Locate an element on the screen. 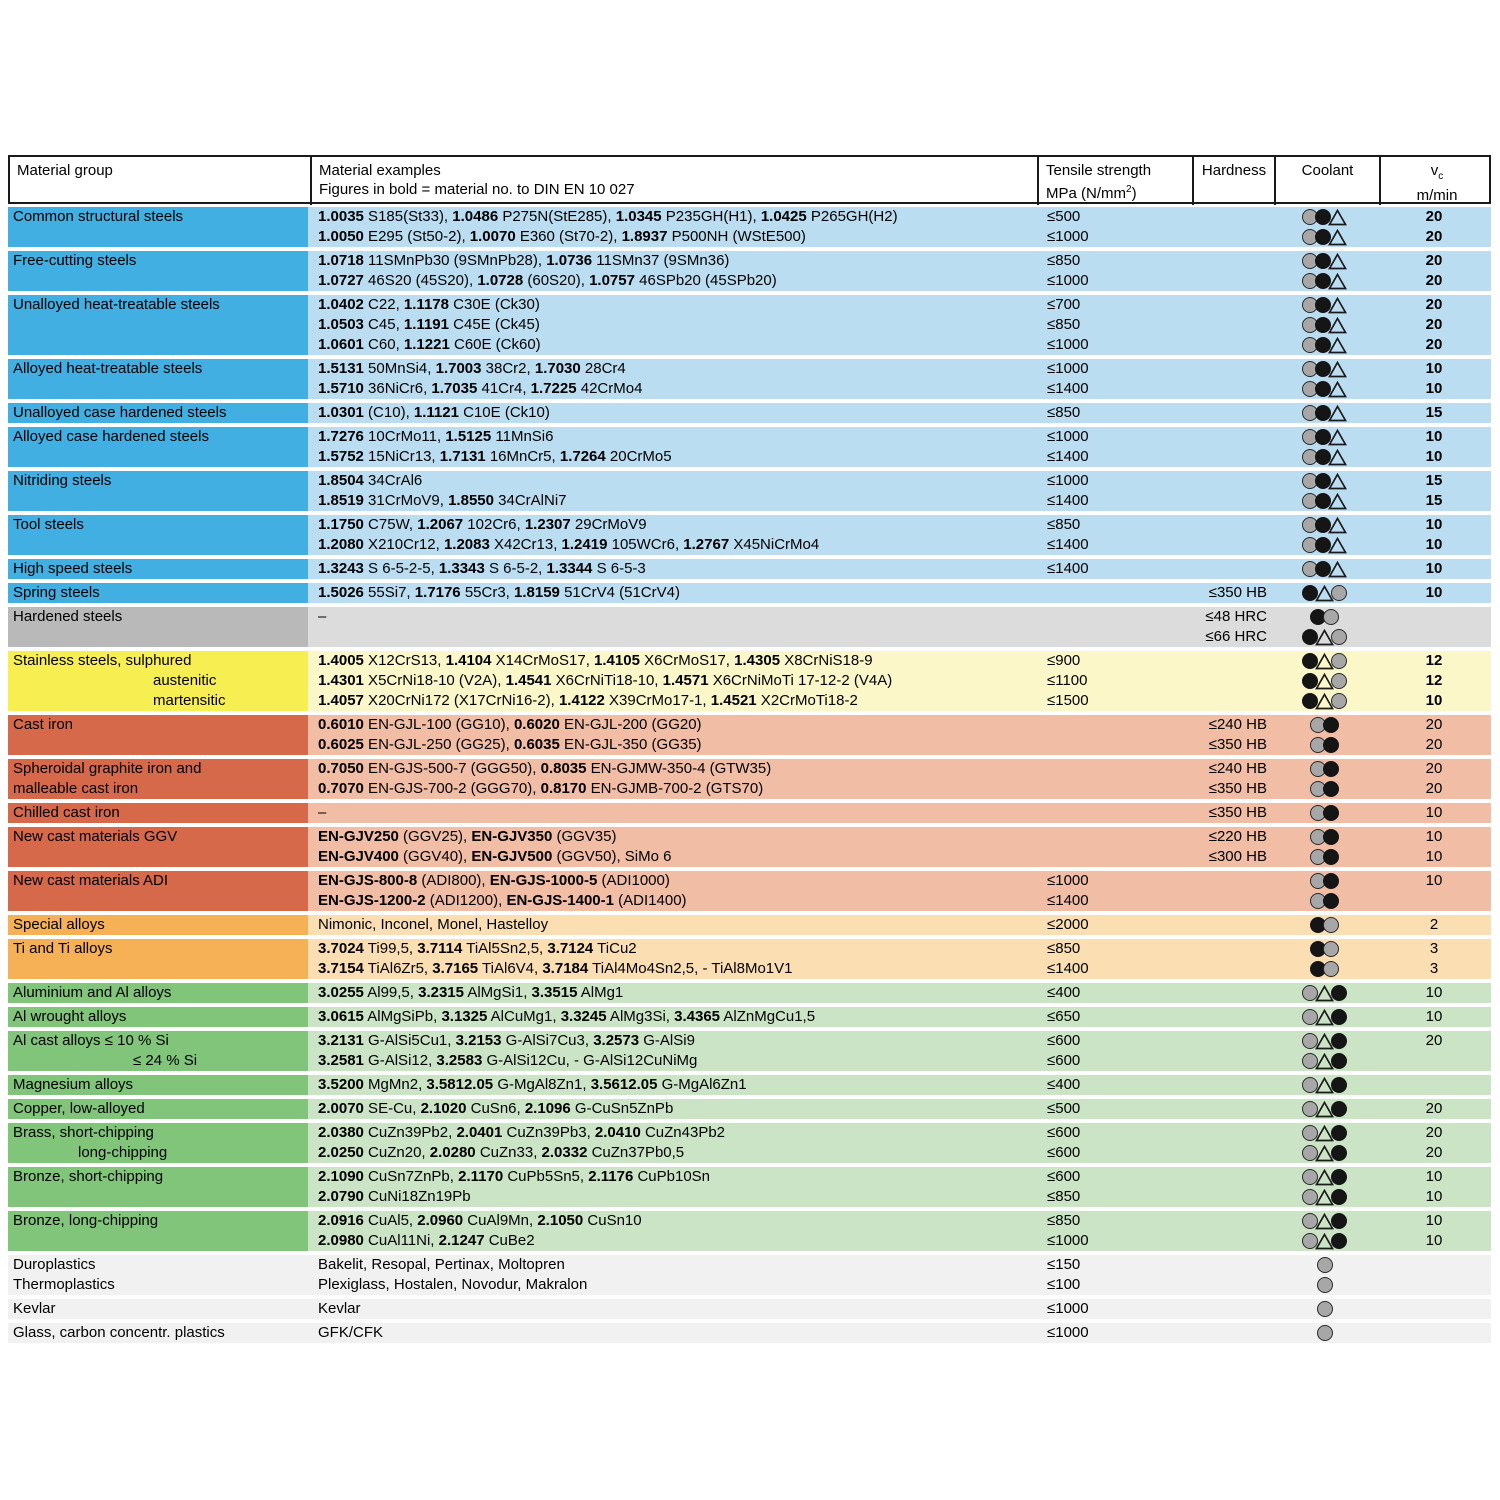  material-group-label-cell: Brass, short-chipping is located at coordinates (158, 1133).